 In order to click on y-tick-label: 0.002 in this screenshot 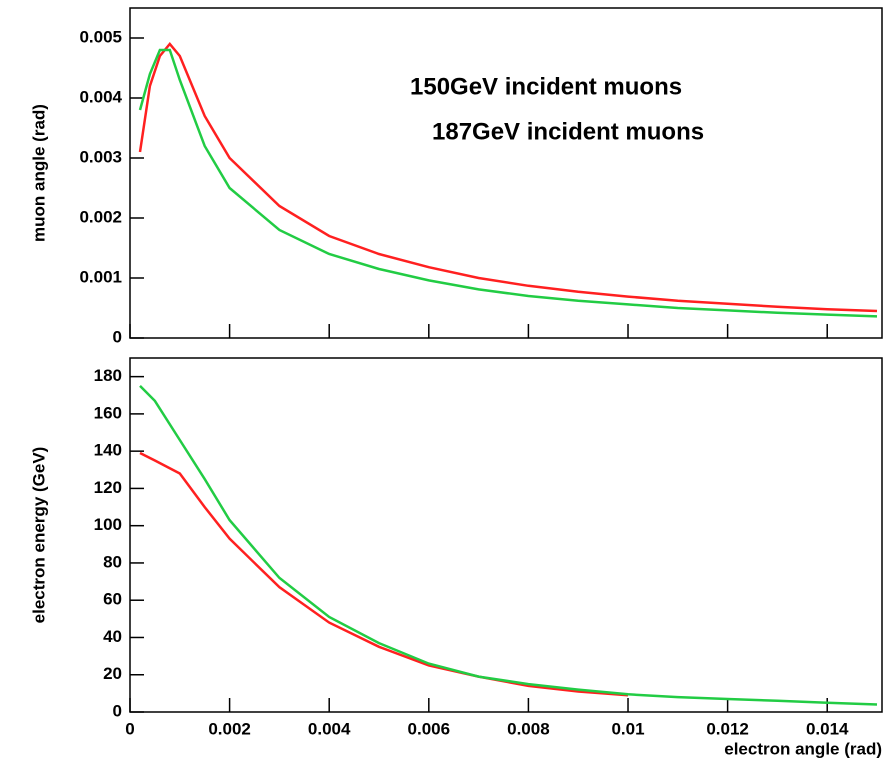, I will do `click(100, 216)`.